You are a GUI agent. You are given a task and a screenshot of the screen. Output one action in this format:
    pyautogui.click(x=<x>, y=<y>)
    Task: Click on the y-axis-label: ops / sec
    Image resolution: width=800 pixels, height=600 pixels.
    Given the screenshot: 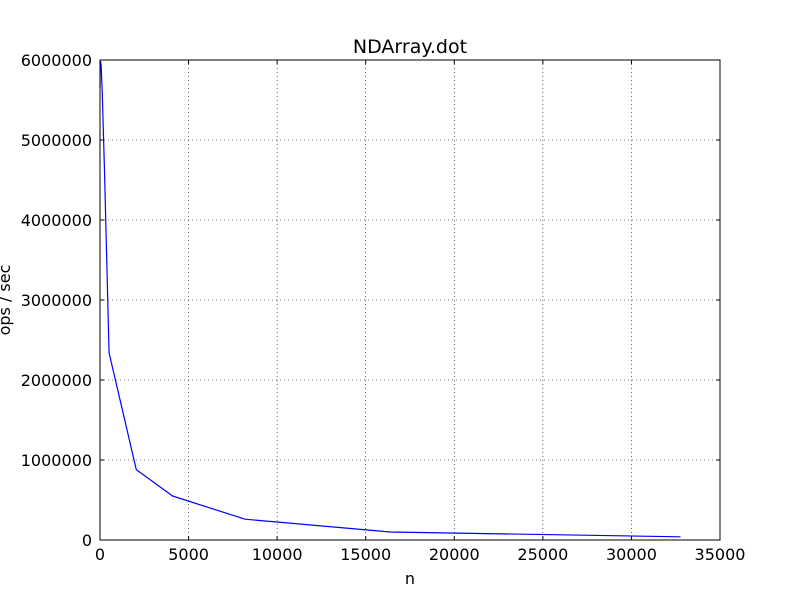 What is the action you would take?
    pyautogui.click(x=7, y=300)
    